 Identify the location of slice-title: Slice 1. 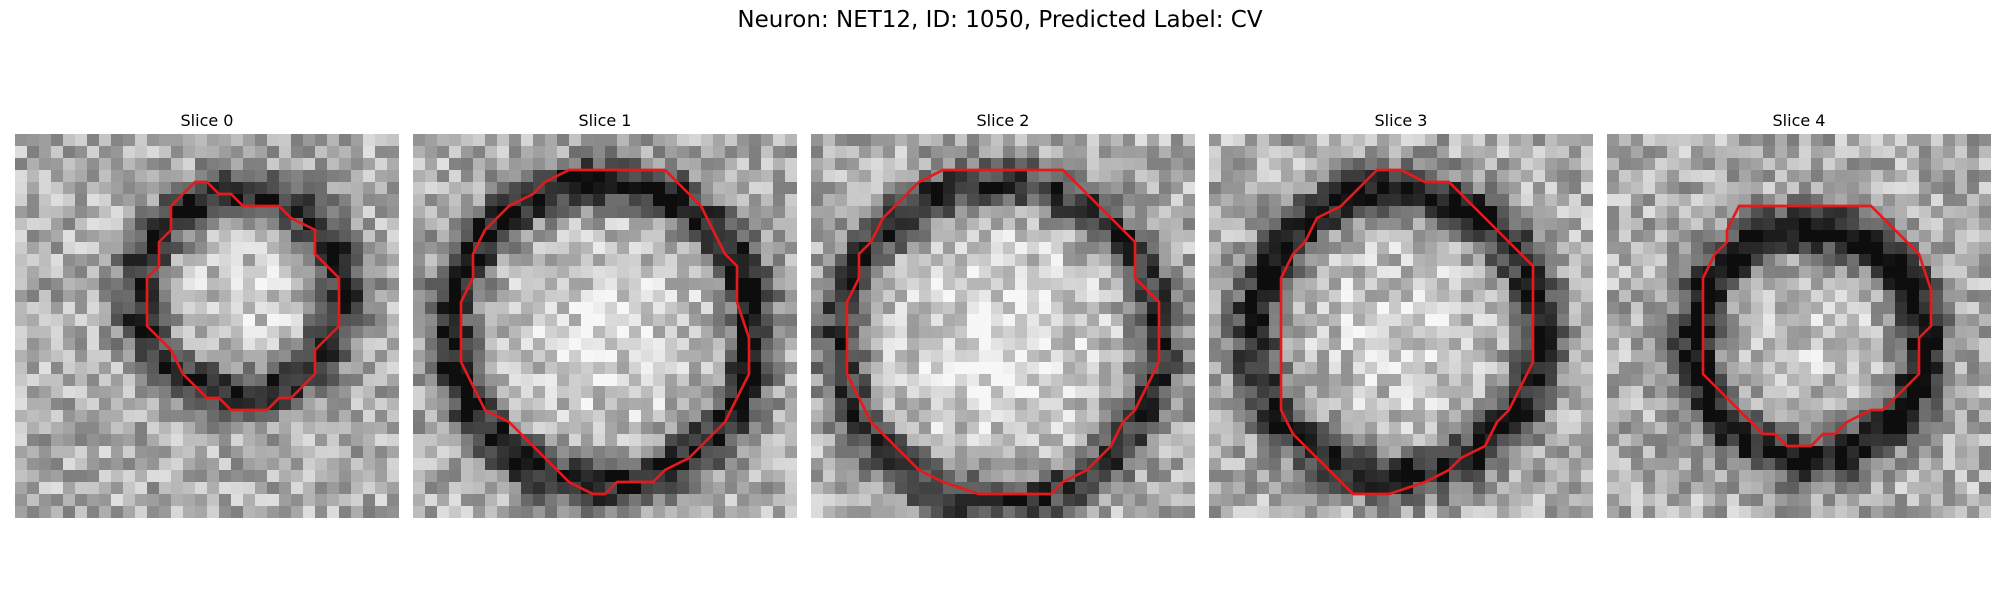
(605, 120).